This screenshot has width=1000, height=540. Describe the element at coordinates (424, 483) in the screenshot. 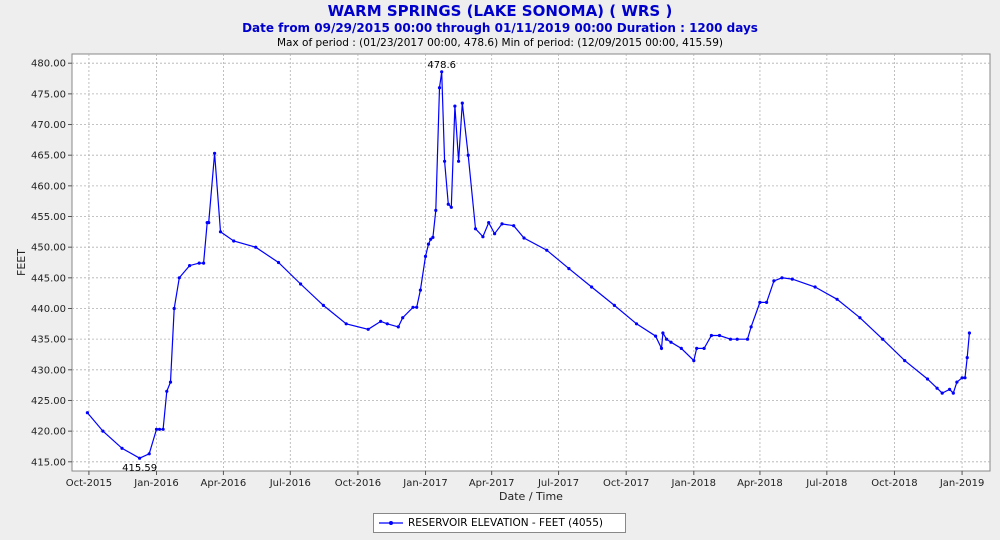

I see `x-tick-label: Jan-2017` at that location.